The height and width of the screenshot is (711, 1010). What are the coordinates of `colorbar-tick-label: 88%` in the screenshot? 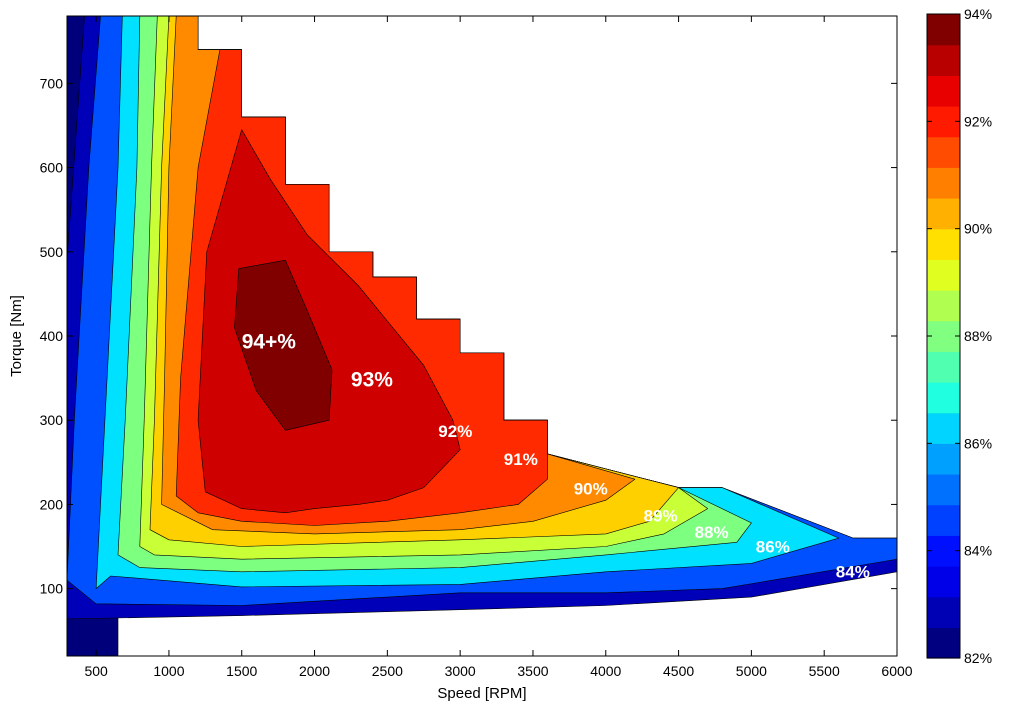 It's located at (978, 336).